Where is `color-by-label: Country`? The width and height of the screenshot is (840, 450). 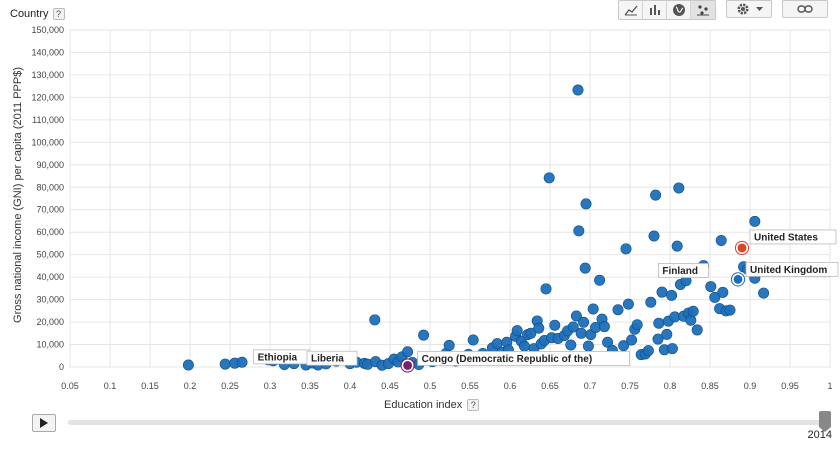
color-by-label: Country is located at coordinates (29, 14).